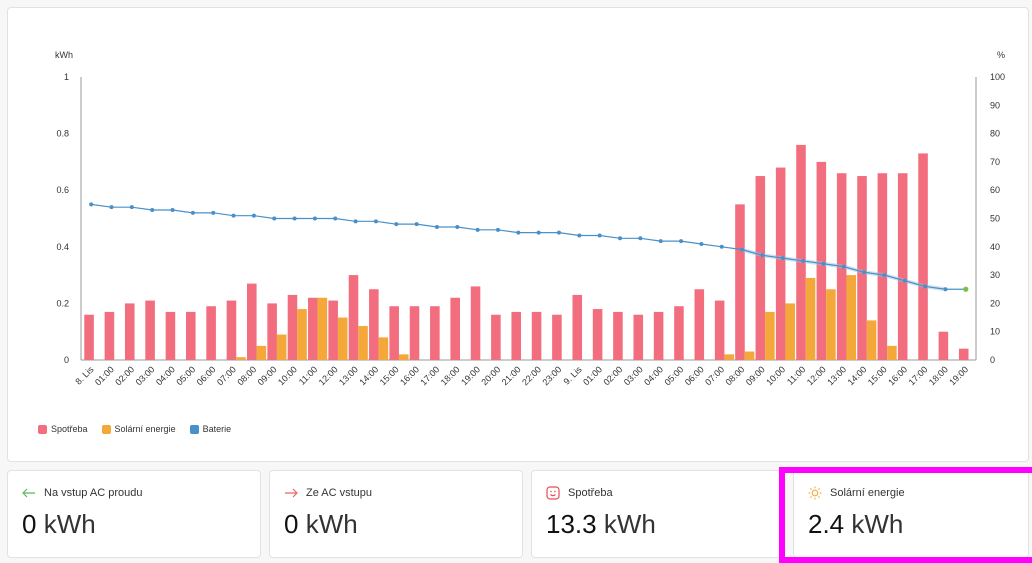  Describe the element at coordinates (658, 514) in the screenshot. I see `stat-card-consumption: Spotřeba 13.3 kWh` at that location.